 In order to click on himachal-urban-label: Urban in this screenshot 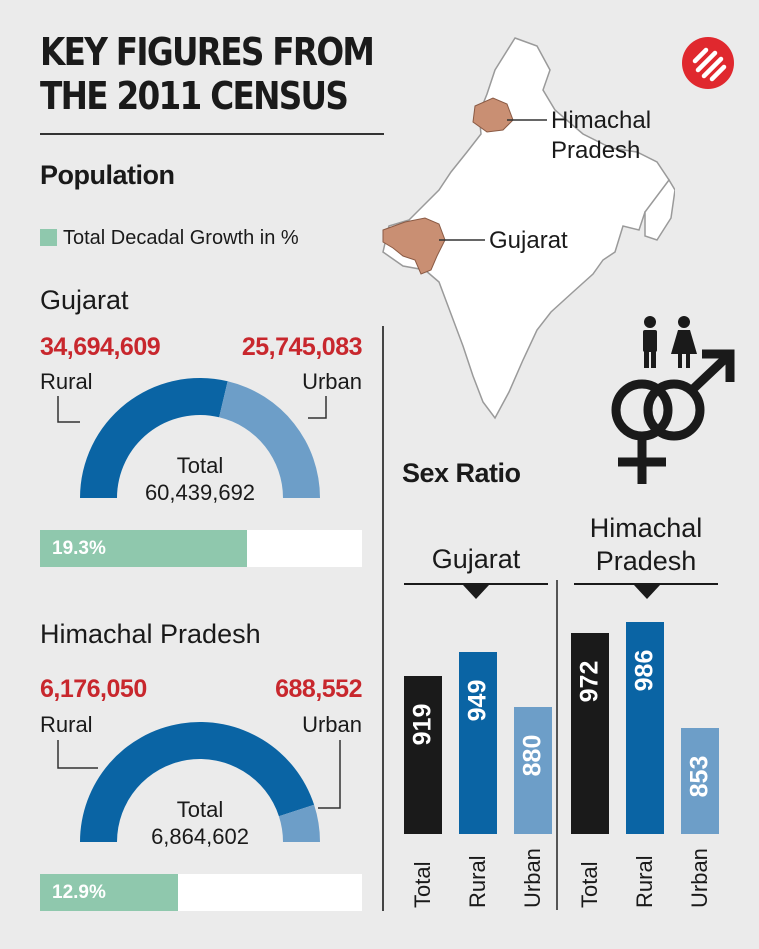, I will do `click(332, 724)`.